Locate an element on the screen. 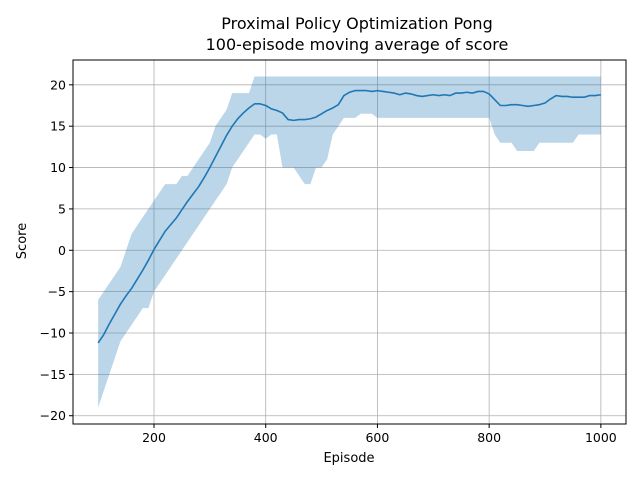  y-tick-label: 20 is located at coordinates (58, 84).